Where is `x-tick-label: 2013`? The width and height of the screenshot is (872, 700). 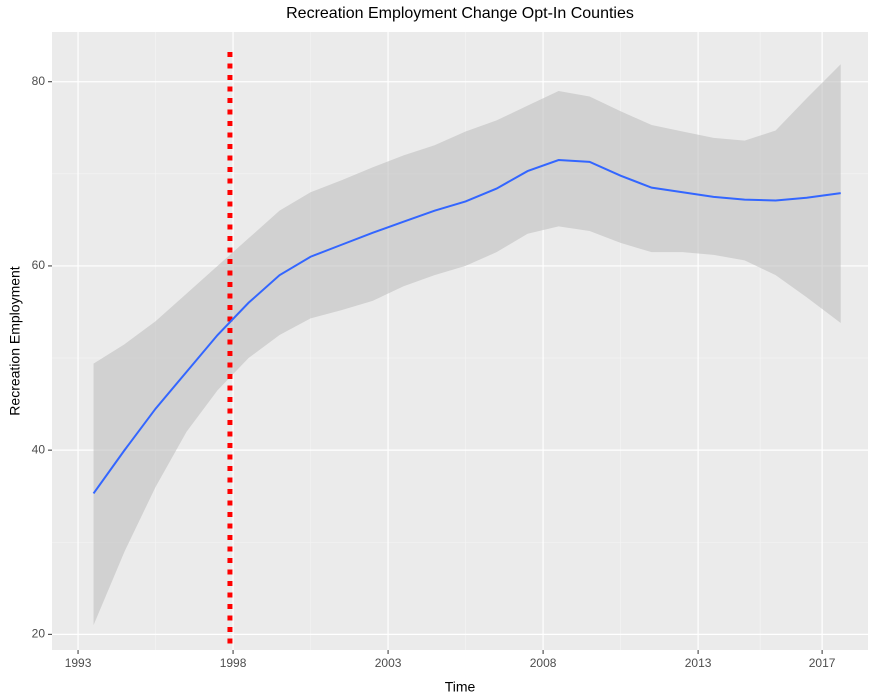
x-tick-label: 2013 is located at coordinates (698, 663).